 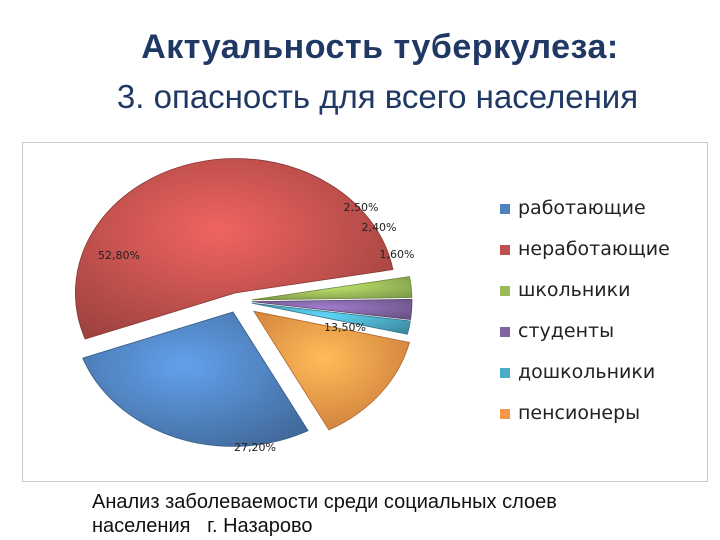 I want to click on legend-label: студенты, so click(x=566, y=331).